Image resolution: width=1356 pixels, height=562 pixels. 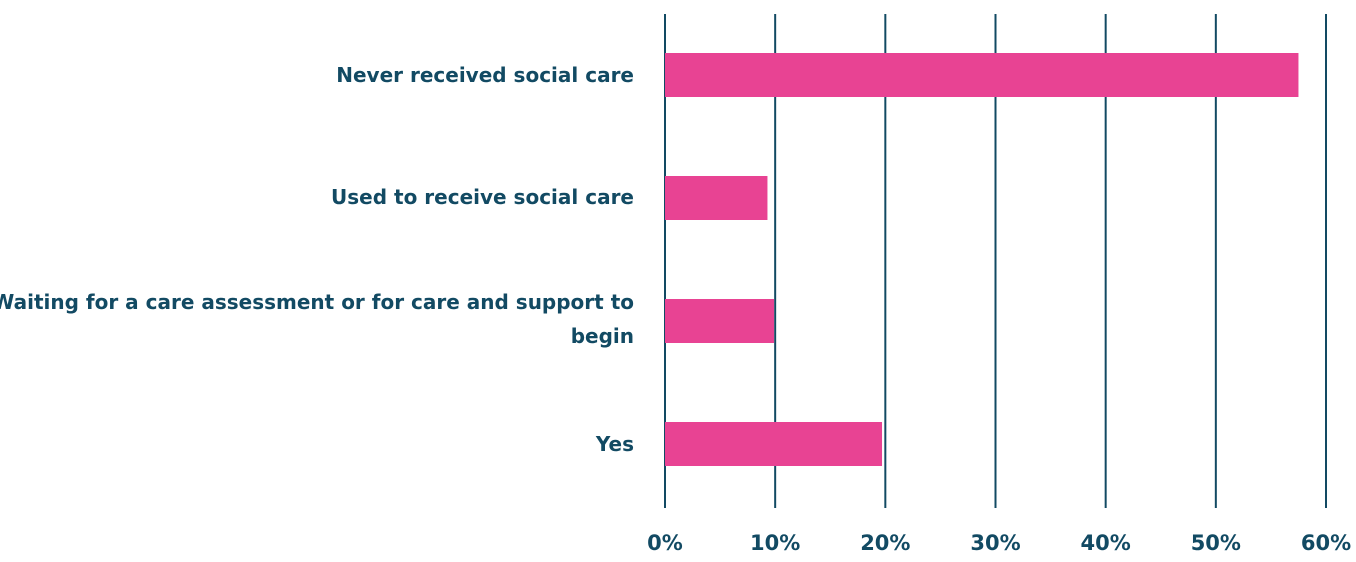 What do you see at coordinates (1106, 543) in the screenshot?
I see `tick-label-40: 40%` at bounding box center [1106, 543].